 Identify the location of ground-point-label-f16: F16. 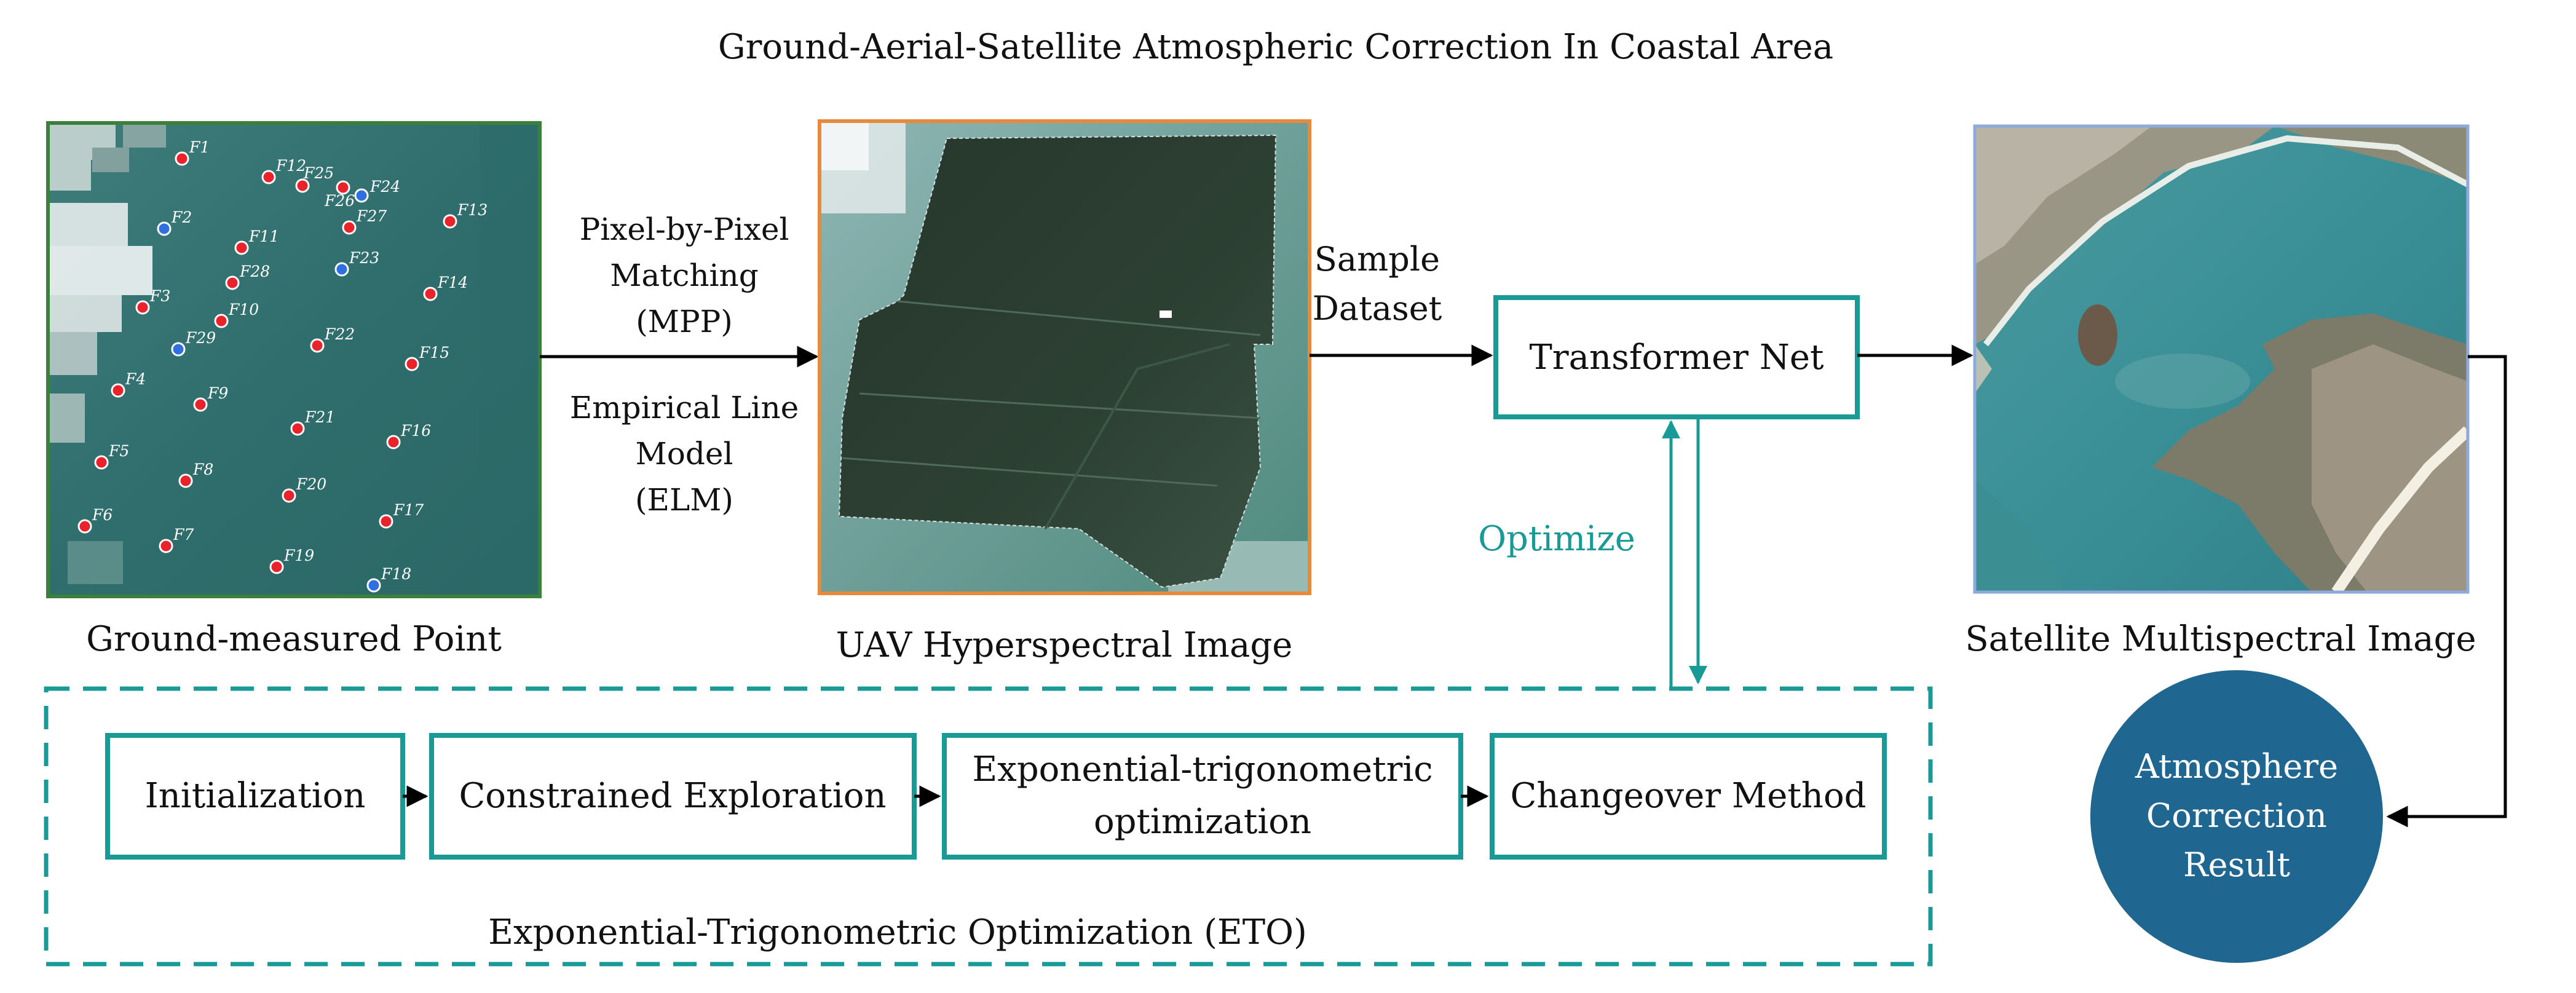
(416, 431).